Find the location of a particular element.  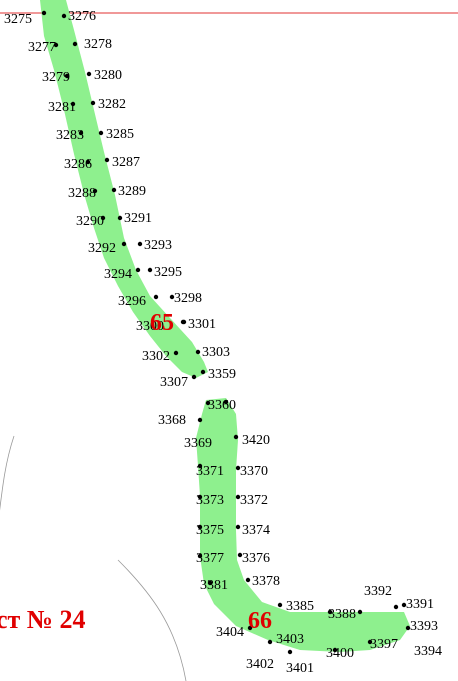

point-label-3287: 3287 is located at coordinates (126, 162).